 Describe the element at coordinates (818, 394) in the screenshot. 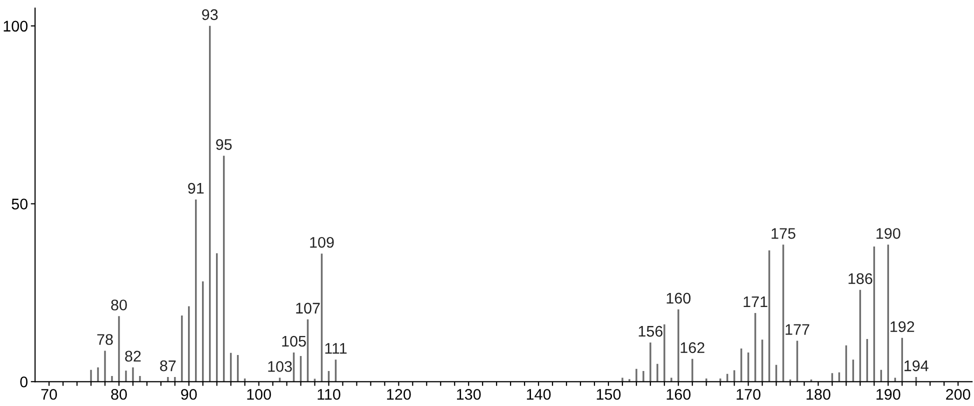

I see `x-tick-label: 180` at that location.